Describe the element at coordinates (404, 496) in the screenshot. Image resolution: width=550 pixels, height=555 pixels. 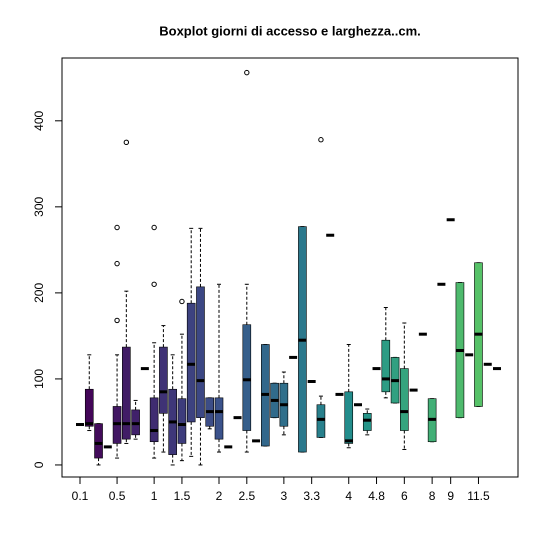
I see `x-tick-label: 6` at that location.